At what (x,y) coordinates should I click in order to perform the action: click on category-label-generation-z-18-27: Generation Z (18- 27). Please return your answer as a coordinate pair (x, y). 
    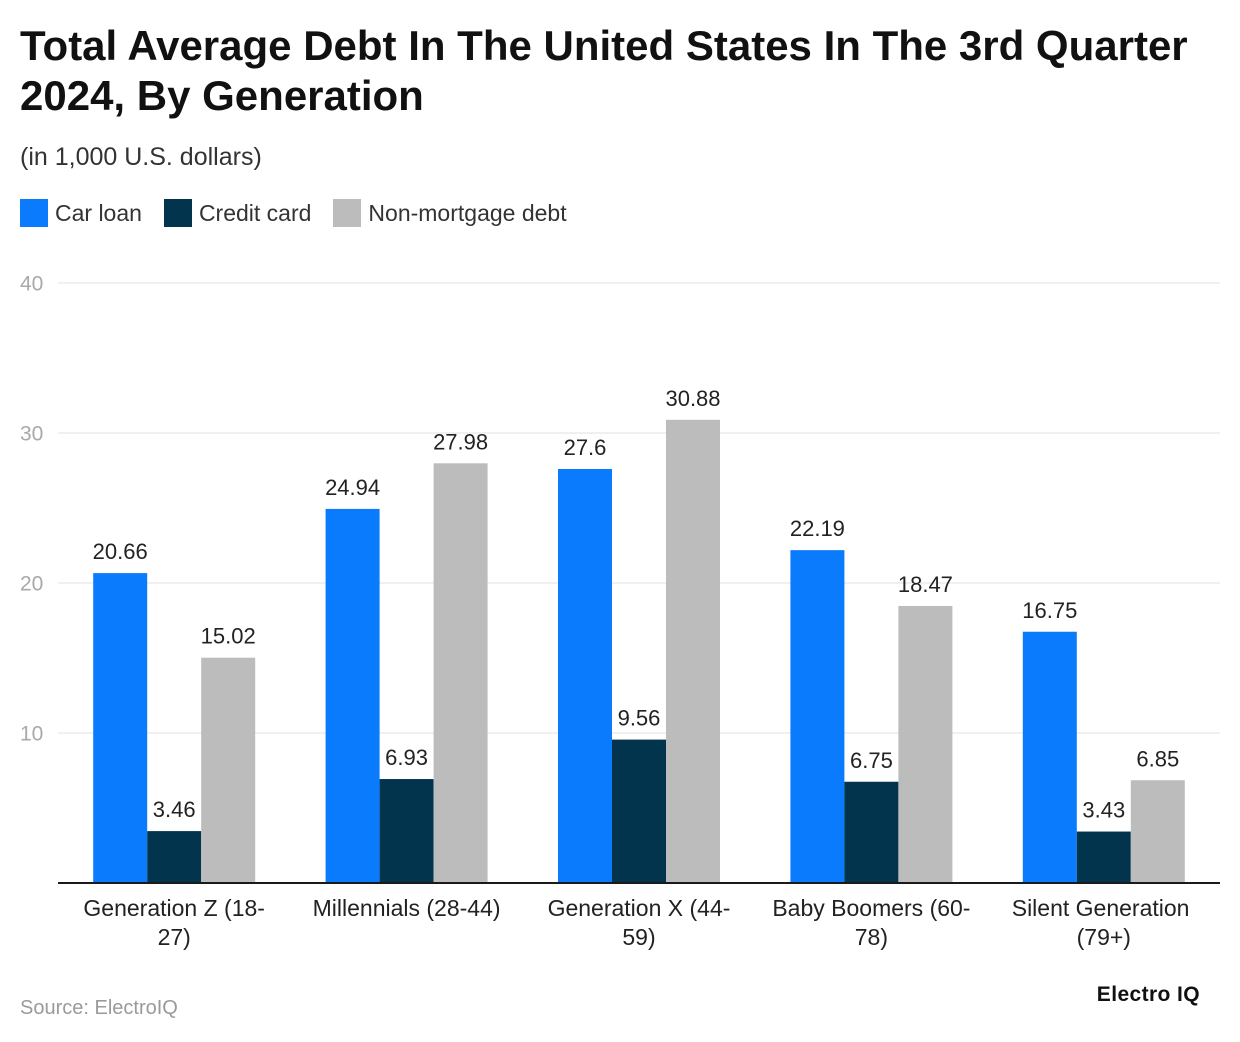
    Looking at the image, I should click on (174, 922).